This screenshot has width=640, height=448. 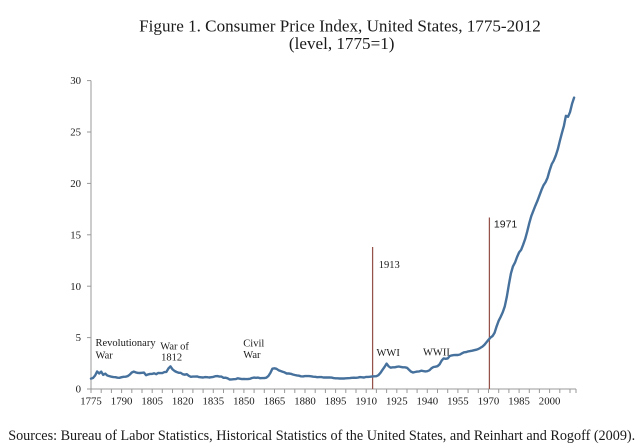 What do you see at coordinates (75, 184) in the screenshot?
I see `svg-text: 20` at bounding box center [75, 184].